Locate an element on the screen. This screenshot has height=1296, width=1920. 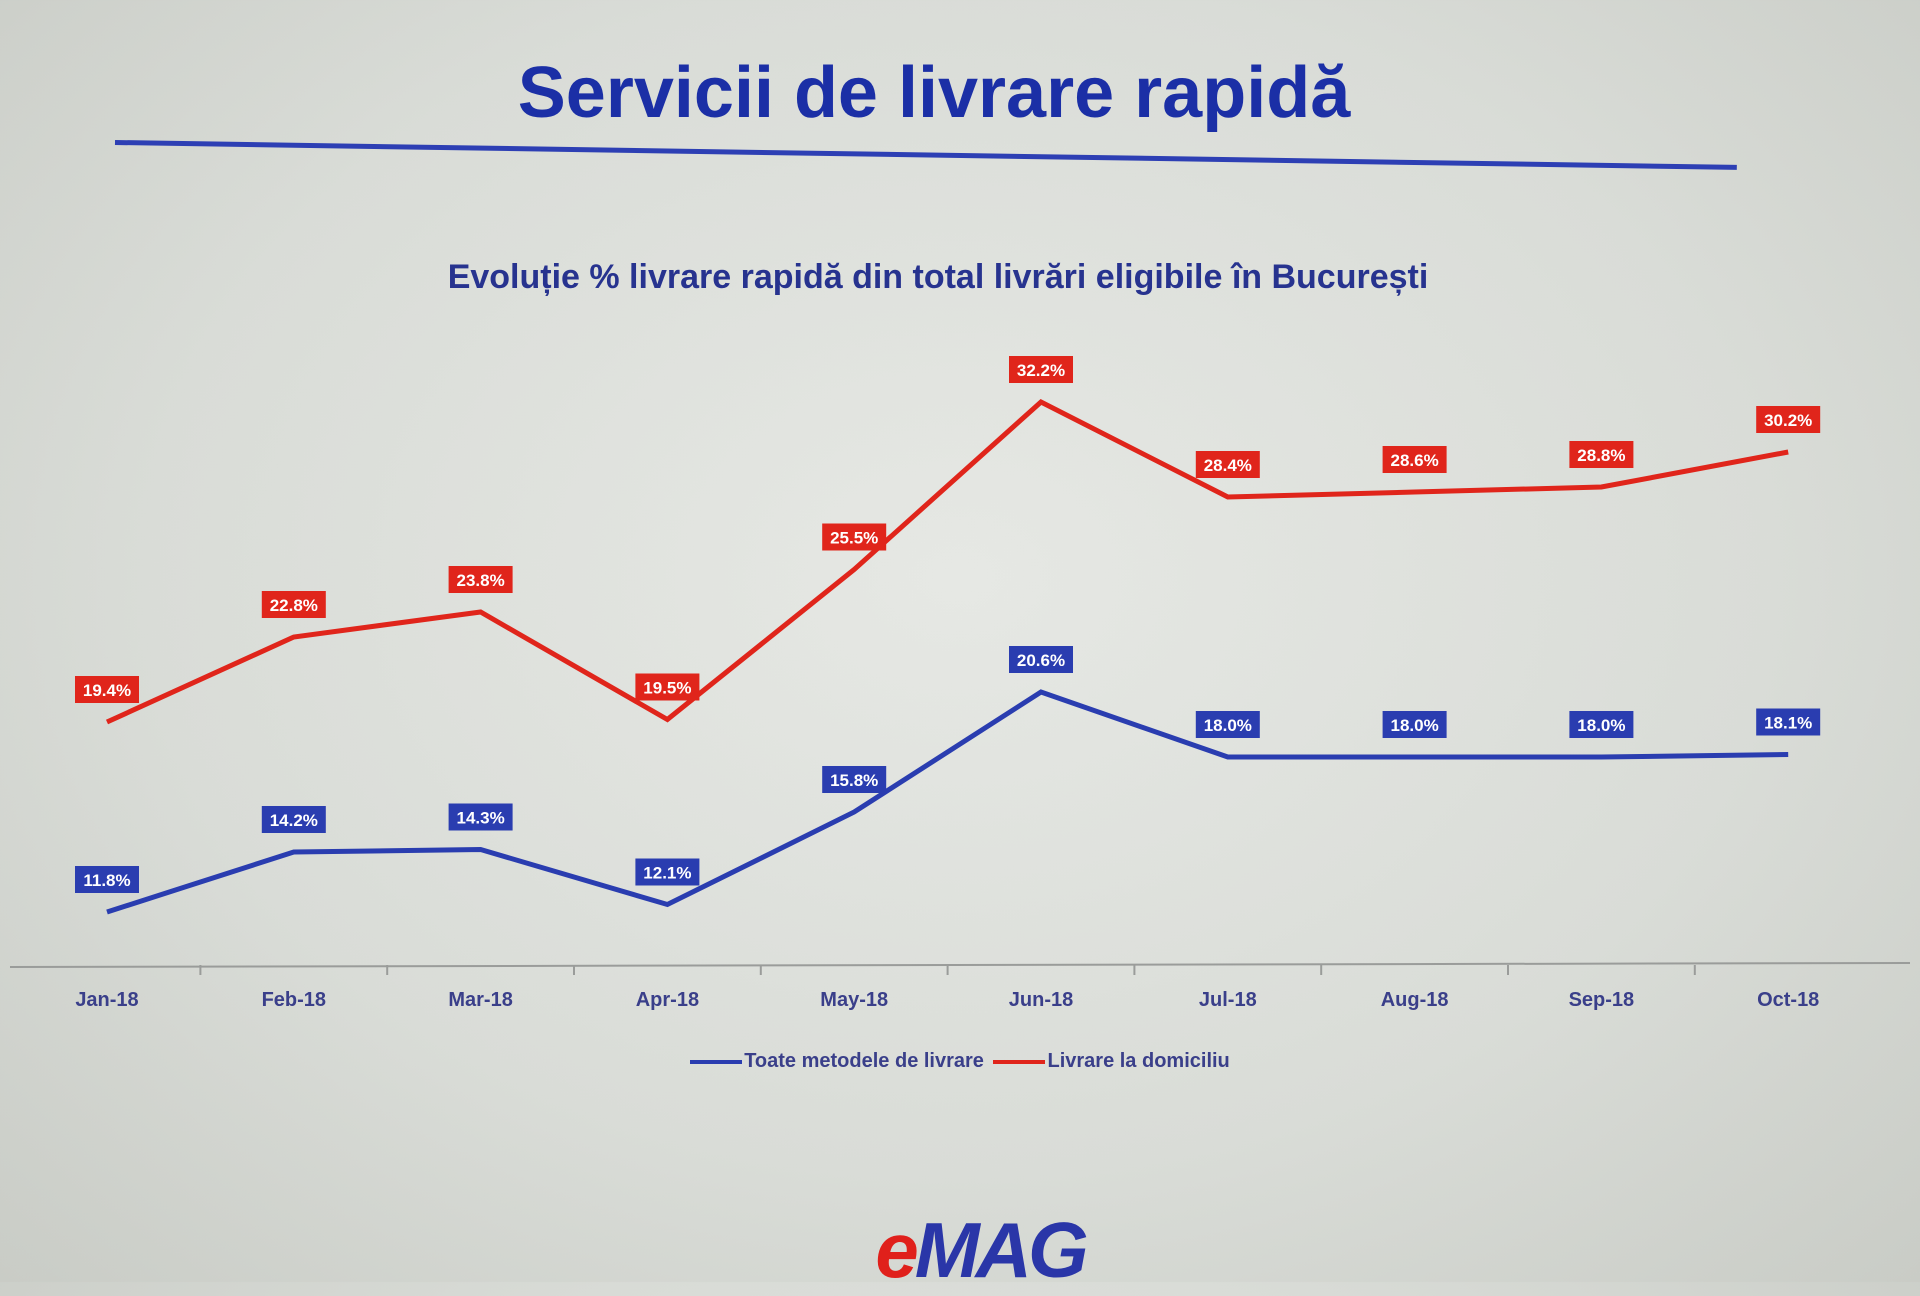
data-label: 28.4% is located at coordinates (1227, 464).